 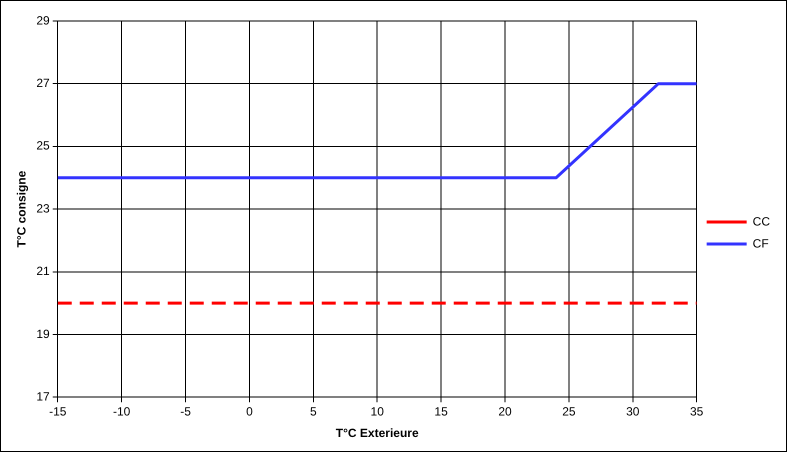 What do you see at coordinates (250, 411) in the screenshot?
I see `x-tick-label: 0` at bounding box center [250, 411].